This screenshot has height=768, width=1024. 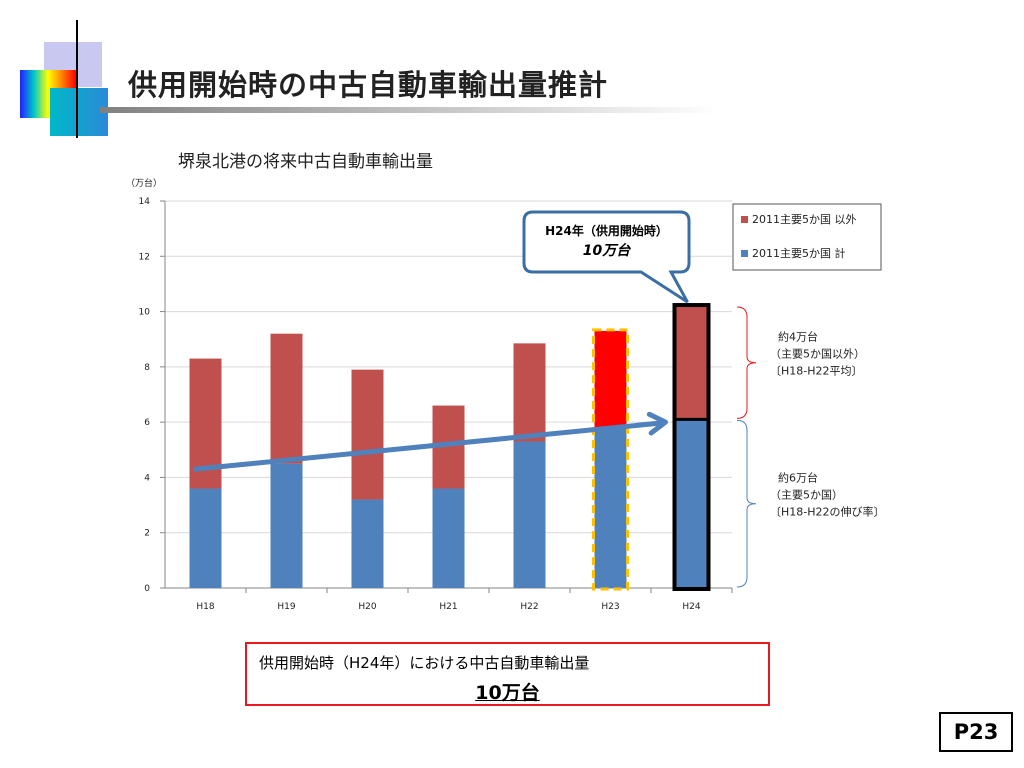 What do you see at coordinates (804, 219) in the screenshot?
I see `legend-label: 2011主要5か国 以外` at bounding box center [804, 219].